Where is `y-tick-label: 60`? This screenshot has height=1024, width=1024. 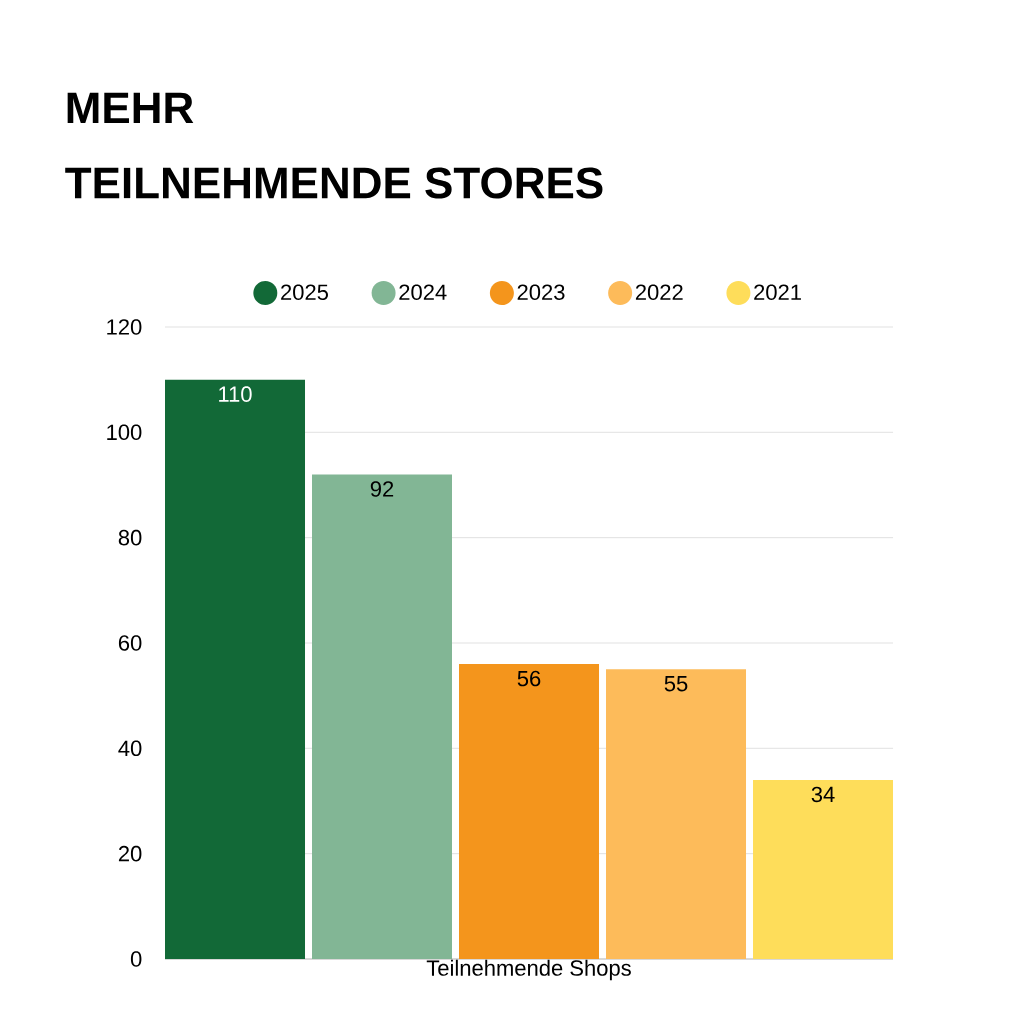 y-tick-label: 60 is located at coordinates (130, 643).